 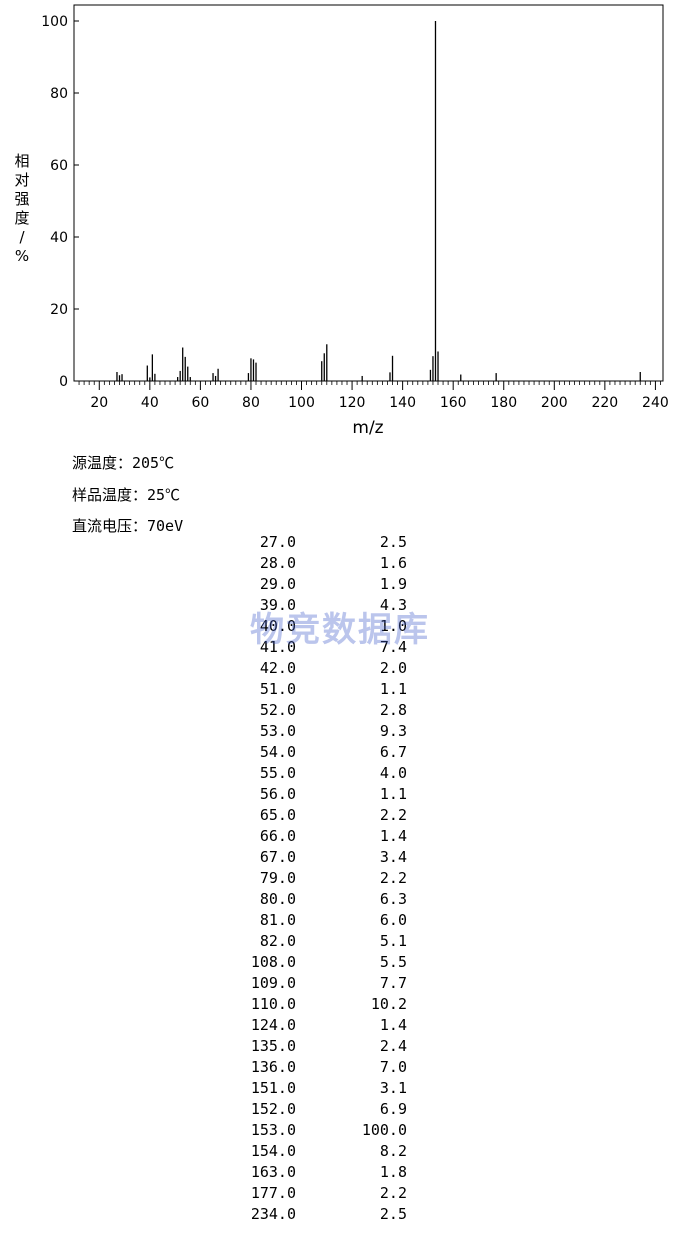 I want to click on table-row: 54.0 6.7, so click(x=340, y=753).